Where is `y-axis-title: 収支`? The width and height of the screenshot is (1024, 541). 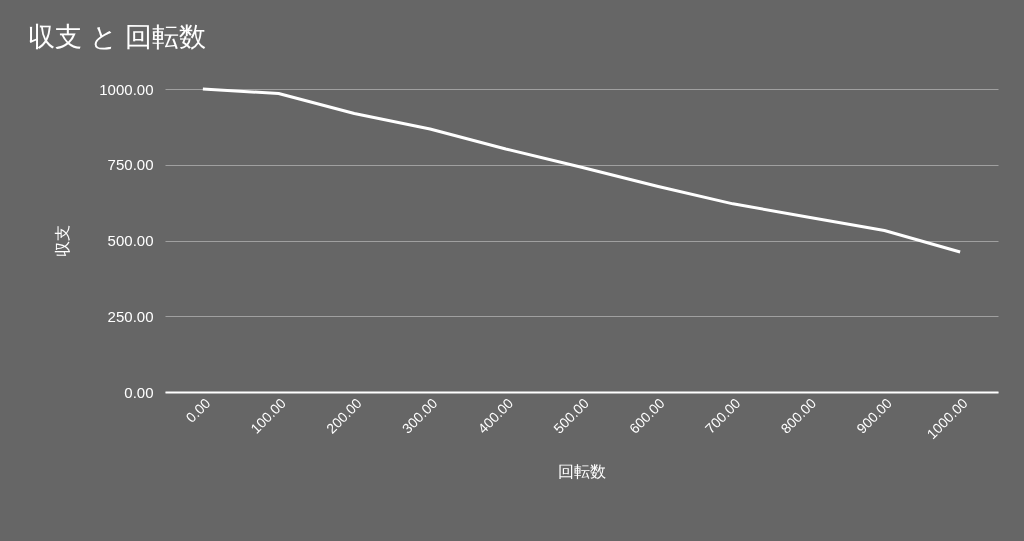
y-axis-title: 収支 is located at coordinates (63, 241).